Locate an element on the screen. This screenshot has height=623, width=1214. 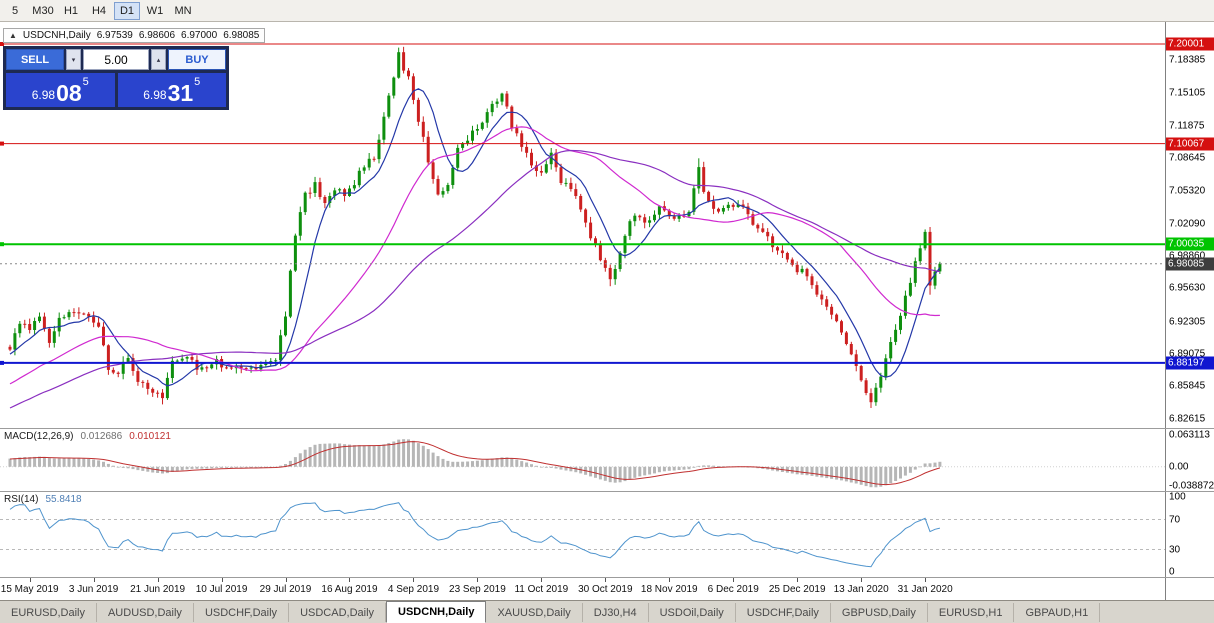
volume-increase-button: ▴ is located at coordinates (158, 59).